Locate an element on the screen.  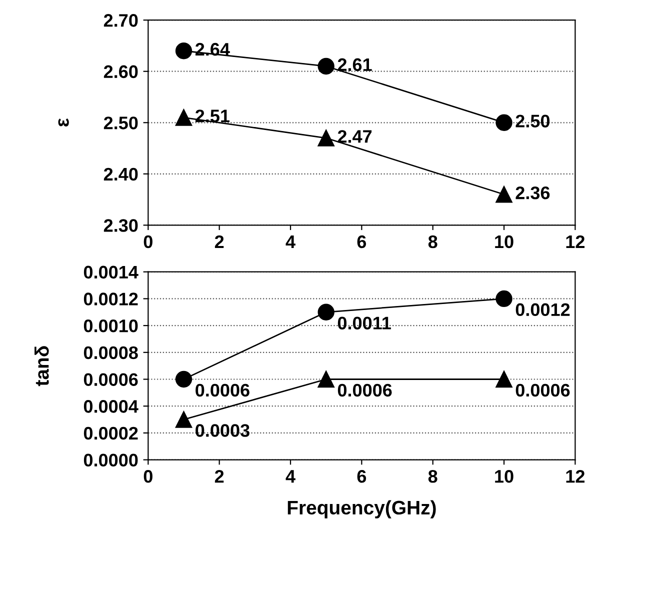
y-tick-label: 2.60 is located at coordinates (121, 71).